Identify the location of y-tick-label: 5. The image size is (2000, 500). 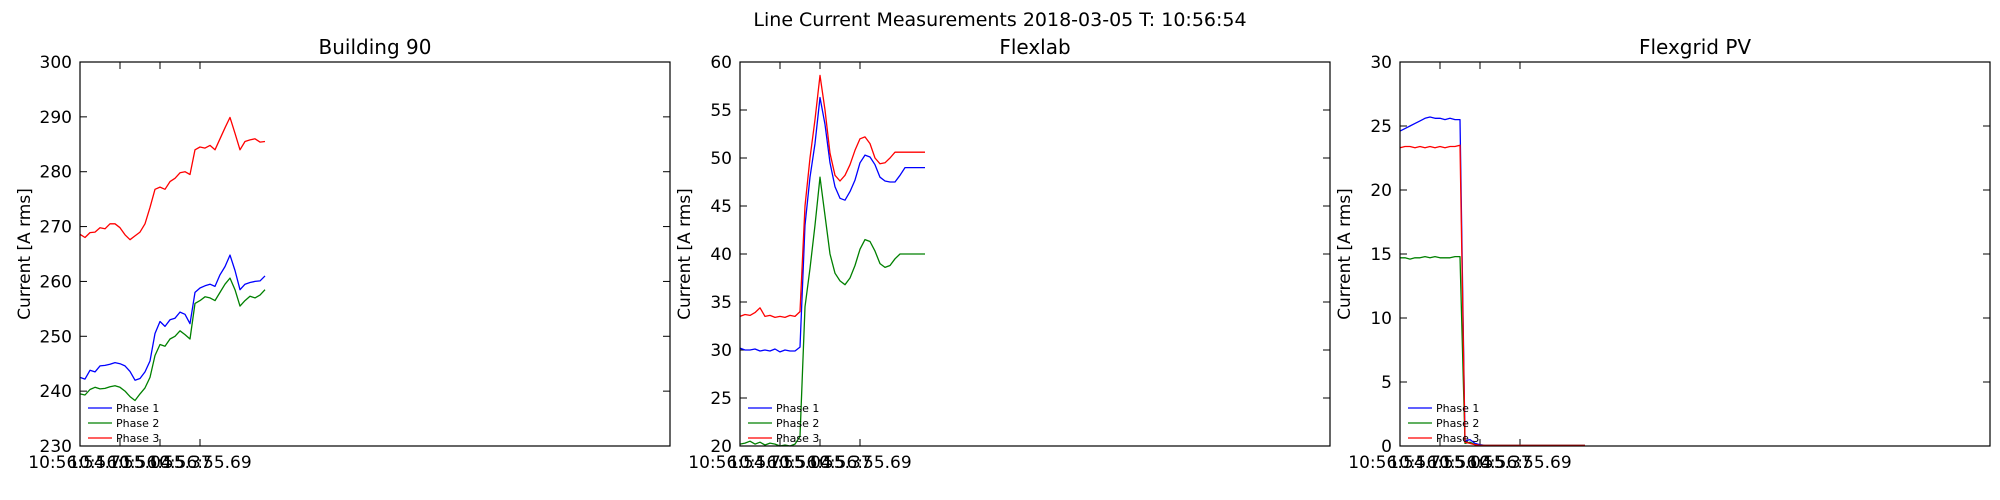
(1386, 383).